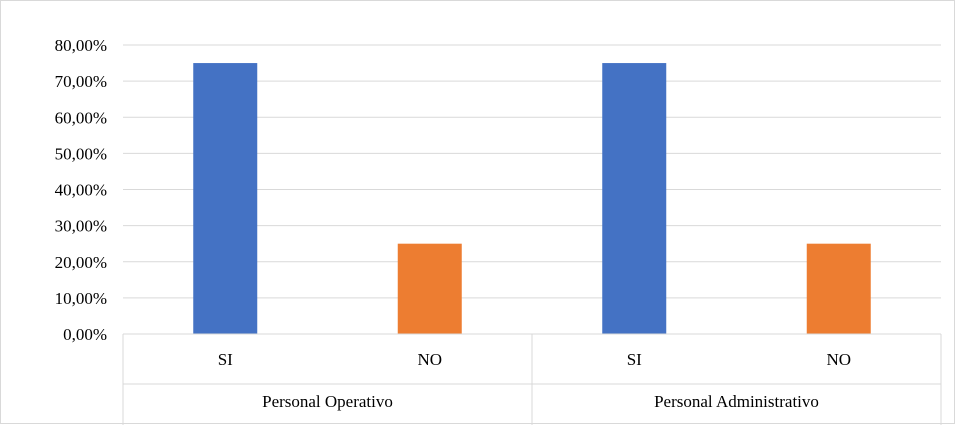 This screenshot has height=425, width=956. What do you see at coordinates (81, 45) in the screenshot?
I see `y-tick-label: 80,00%` at bounding box center [81, 45].